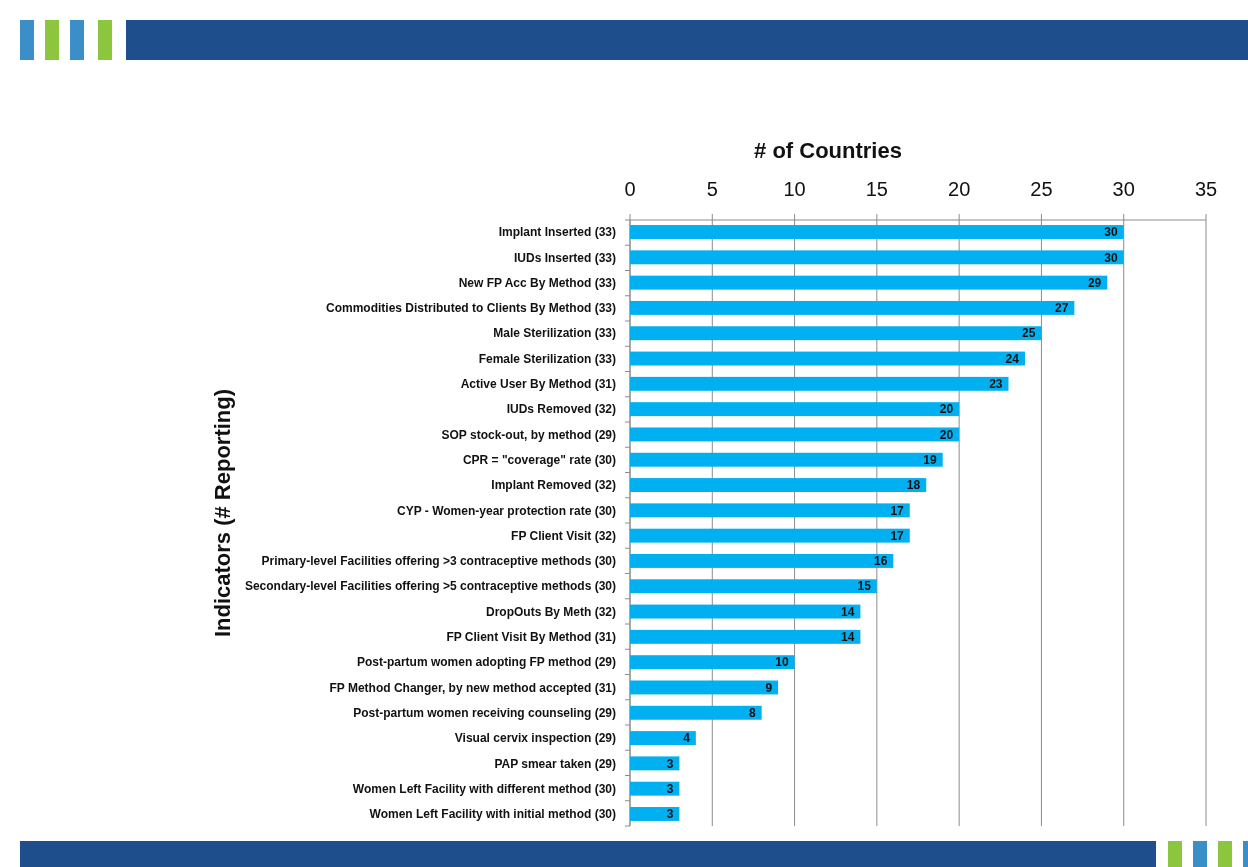 The height and width of the screenshot is (867, 1248). What do you see at coordinates (1029, 333) in the screenshot?
I see `data-label: 25` at bounding box center [1029, 333].